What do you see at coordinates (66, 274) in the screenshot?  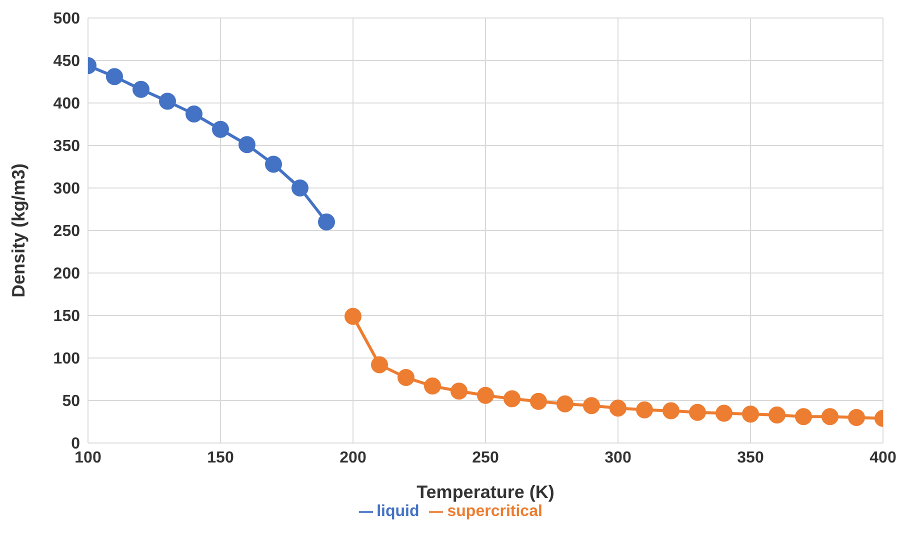 I see `y-tick-label: 200` at bounding box center [66, 274].